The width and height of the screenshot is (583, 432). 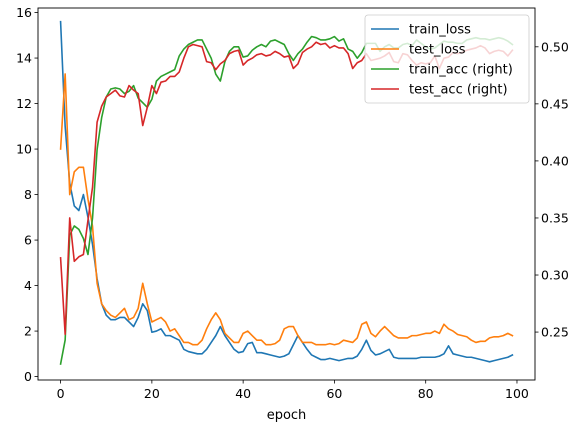 What do you see at coordinates (152, 393) in the screenshot?
I see `x-tick-label: 20` at bounding box center [152, 393].